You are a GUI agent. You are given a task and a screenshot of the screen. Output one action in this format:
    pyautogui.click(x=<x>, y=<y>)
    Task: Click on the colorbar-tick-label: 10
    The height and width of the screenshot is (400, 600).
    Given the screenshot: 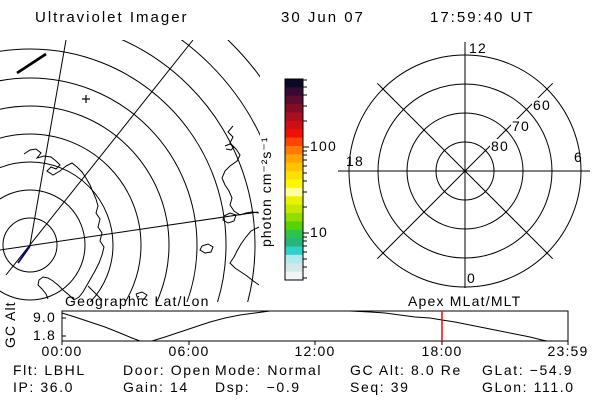 What is the action you would take?
    pyautogui.click(x=319, y=232)
    